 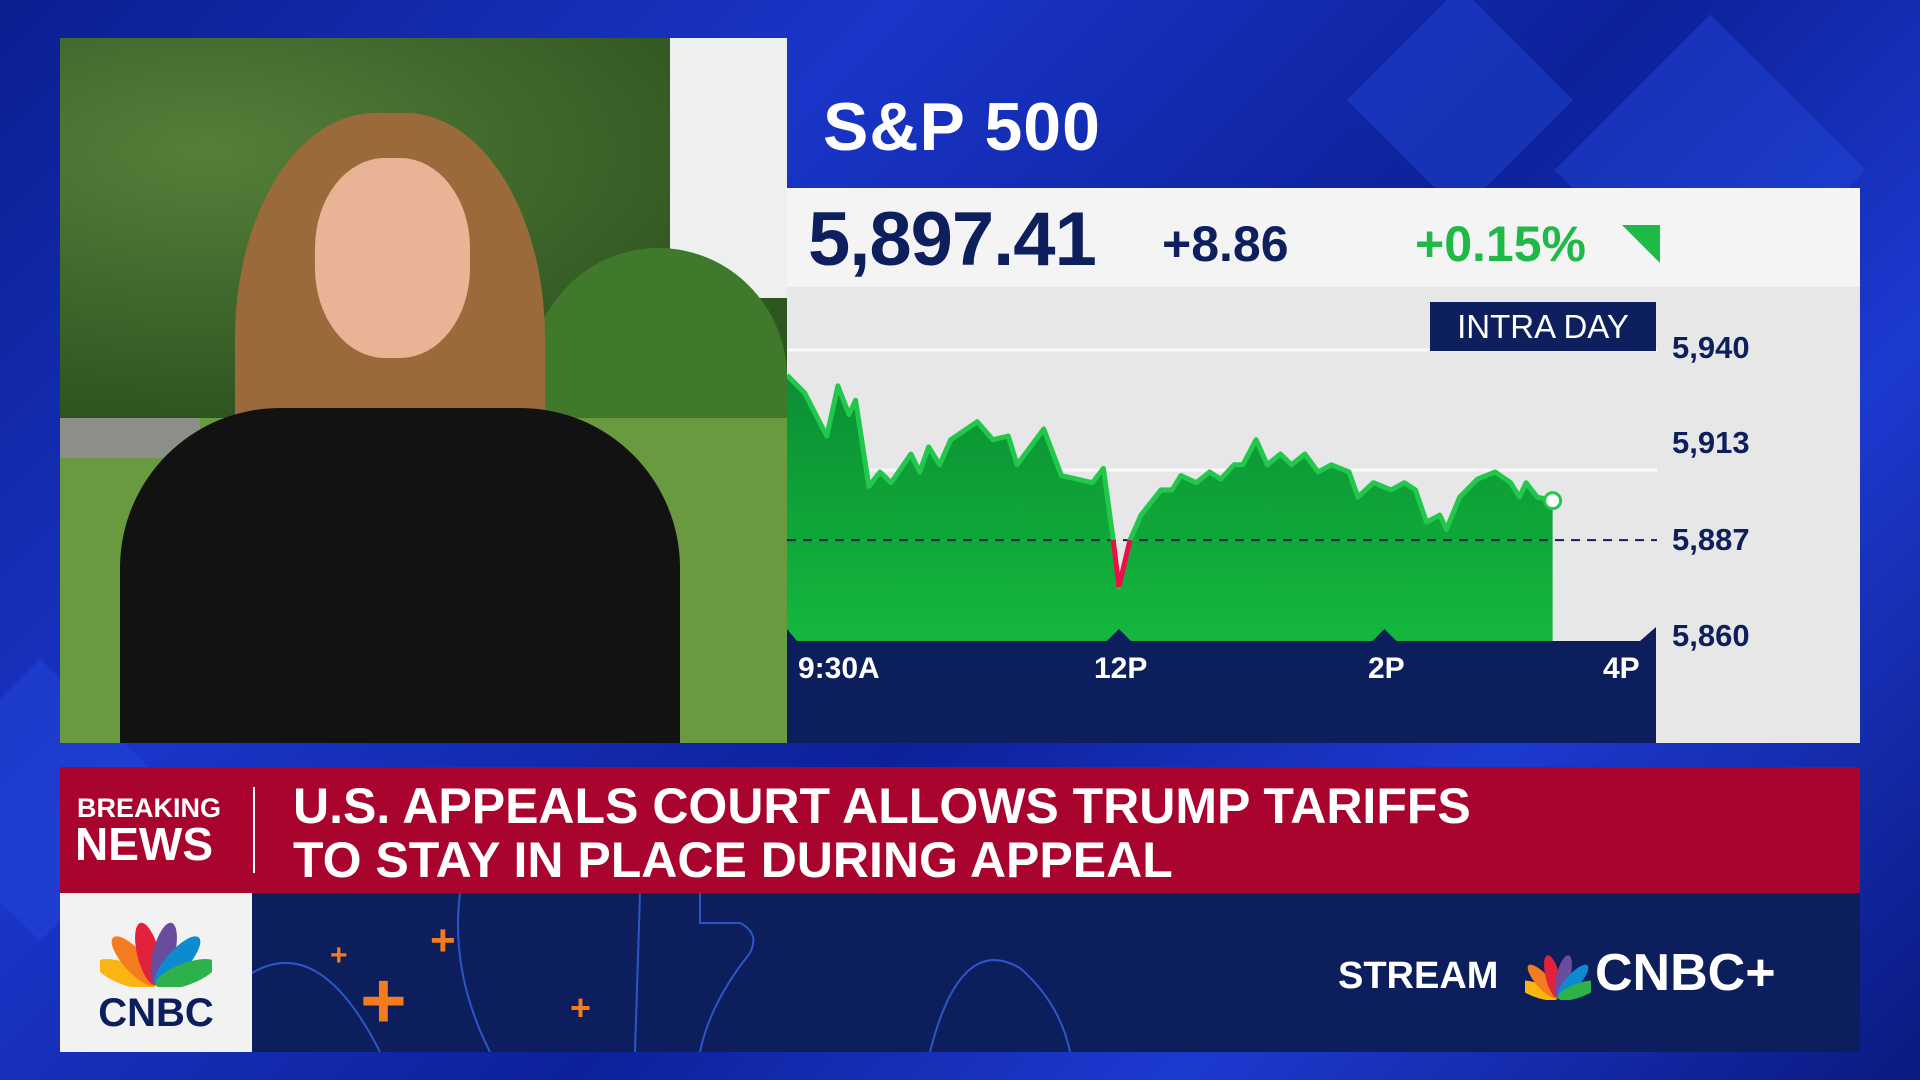 What do you see at coordinates (254, 830) in the screenshot?
I see `divider` at bounding box center [254, 830].